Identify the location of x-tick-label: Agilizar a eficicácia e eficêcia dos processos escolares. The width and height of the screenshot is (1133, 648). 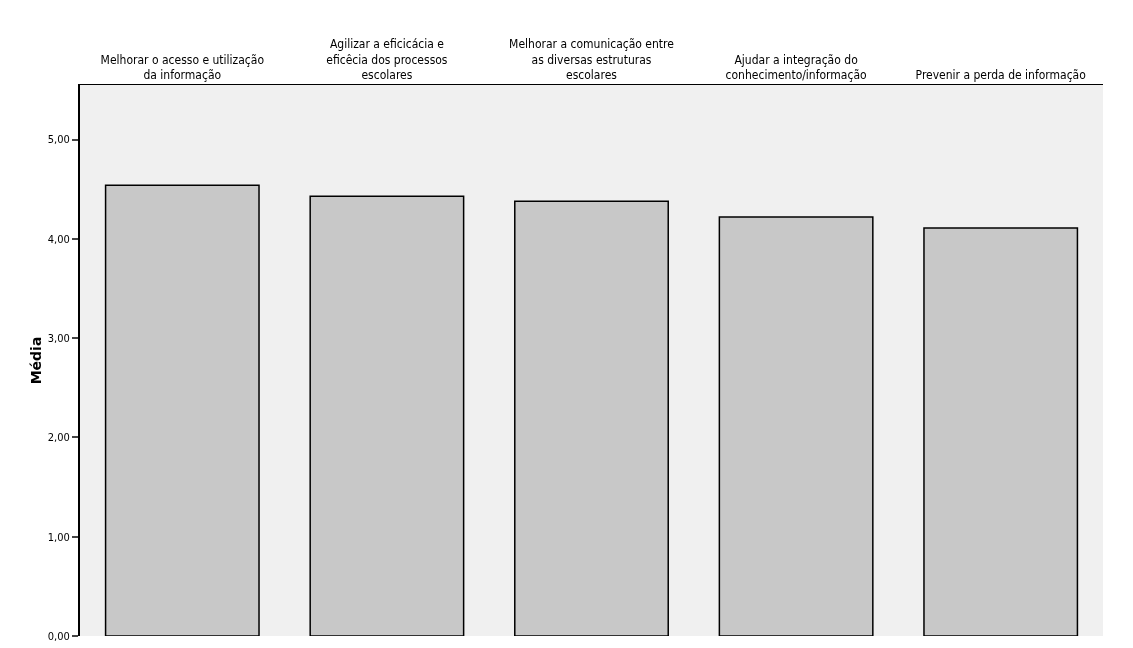
(387, 60).